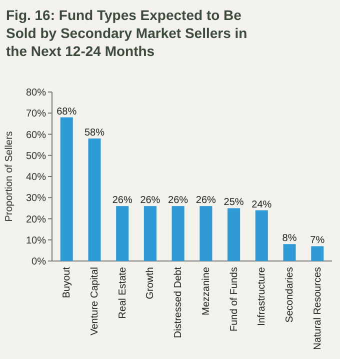 This screenshot has width=340, height=359. Describe the element at coordinates (262, 296) in the screenshot. I see `x-tick-label: Infrastructure` at that location.